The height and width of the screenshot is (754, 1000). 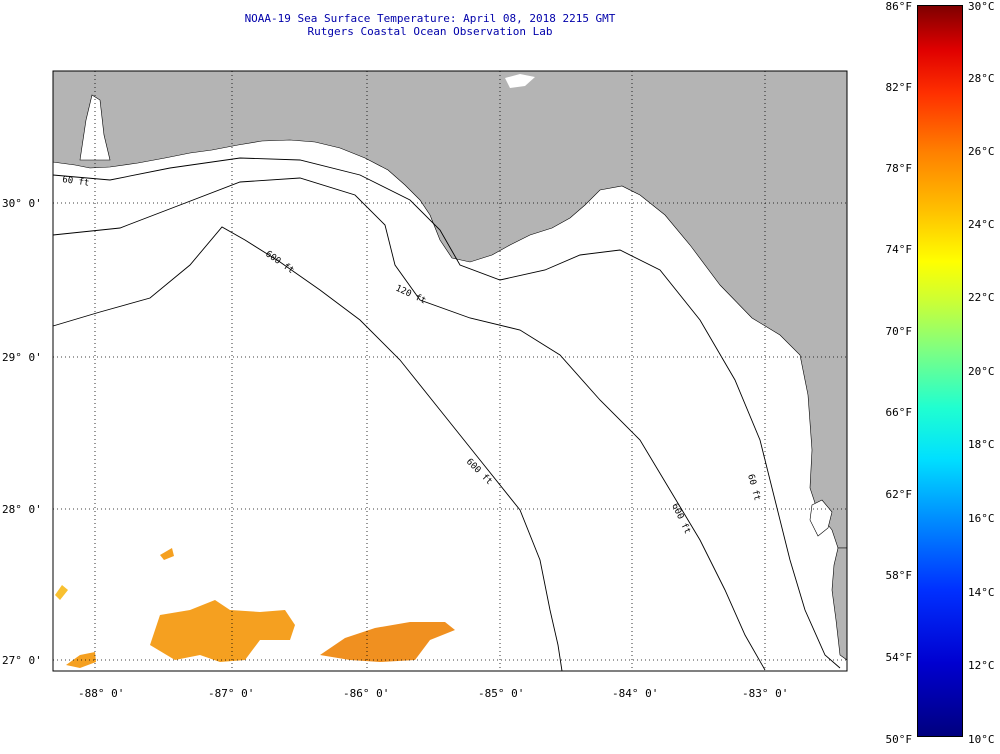 I want to click on tampa-bay, so click(x=821, y=518).